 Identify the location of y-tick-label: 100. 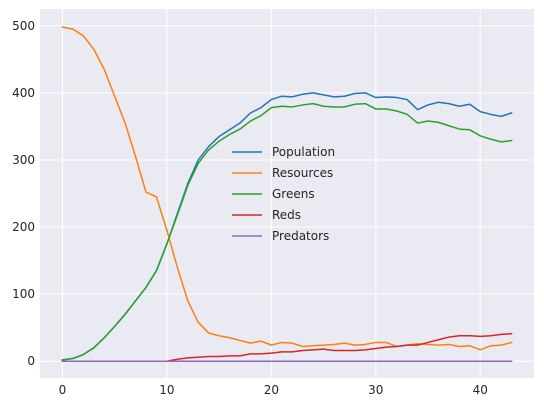
(23, 294).